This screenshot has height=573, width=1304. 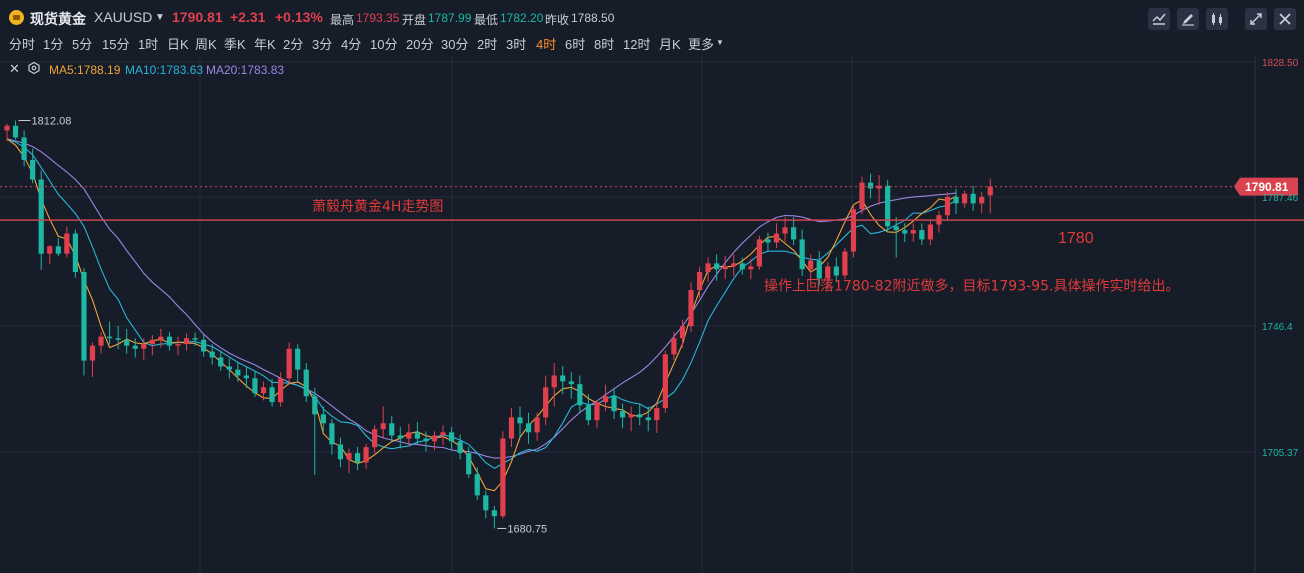 I want to click on period-17: 4时, so click(x=546, y=44).